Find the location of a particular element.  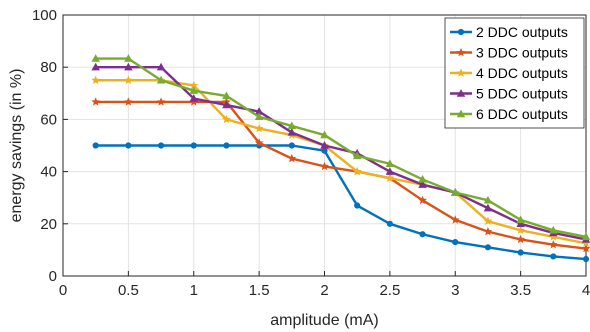

legend-item: 4 DDC outputs is located at coordinates (509, 73).